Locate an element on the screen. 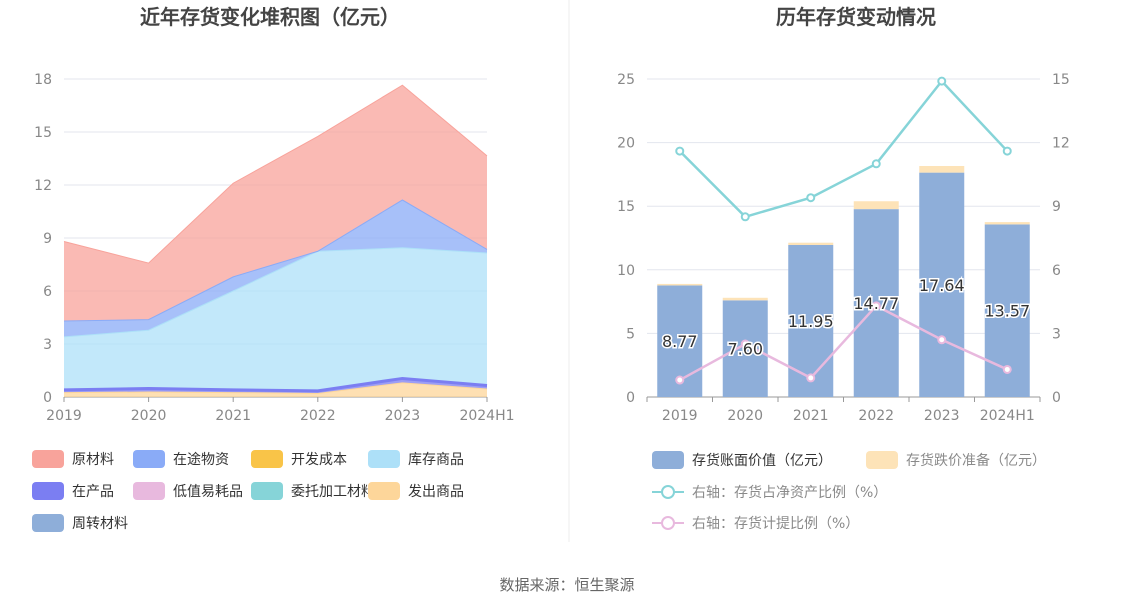 This screenshot has height=612, width=1134. right-x-tick-label: 2019 is located at coordinates (680, 416).